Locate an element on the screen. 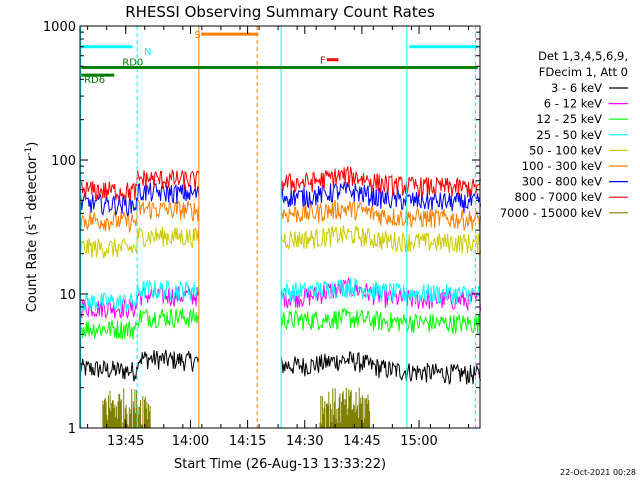 The height and width of the screenshot is (480, 640). x-tick-label-5: 15:00 is located at coordinates (418, 441).